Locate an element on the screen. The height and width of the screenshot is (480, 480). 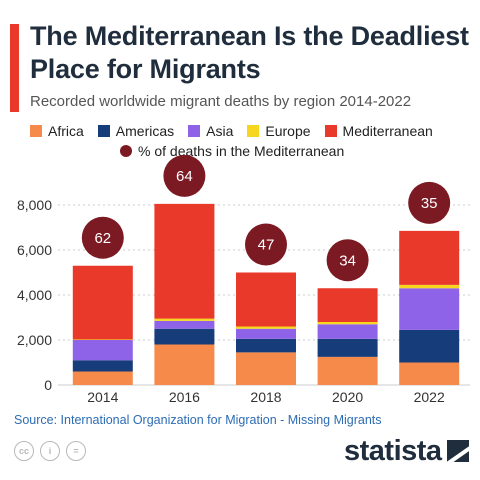
bar-segment-americas-2020 is located at coordinates (347, 347).